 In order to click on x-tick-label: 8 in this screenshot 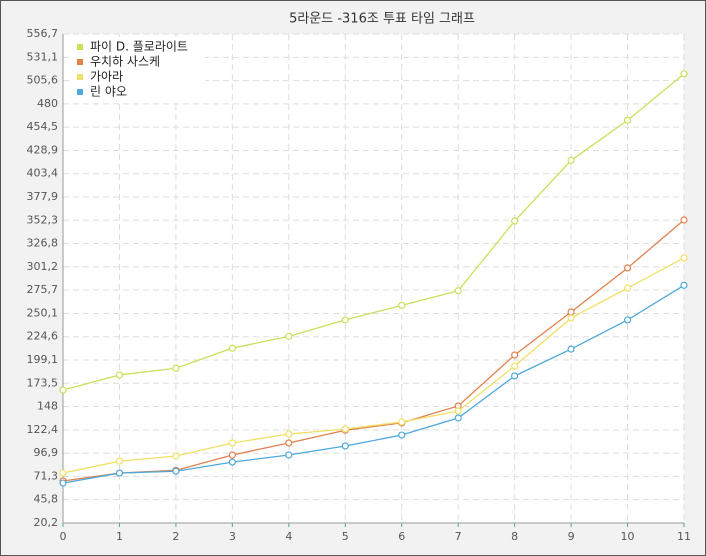, I will do `click(514, 536)`.